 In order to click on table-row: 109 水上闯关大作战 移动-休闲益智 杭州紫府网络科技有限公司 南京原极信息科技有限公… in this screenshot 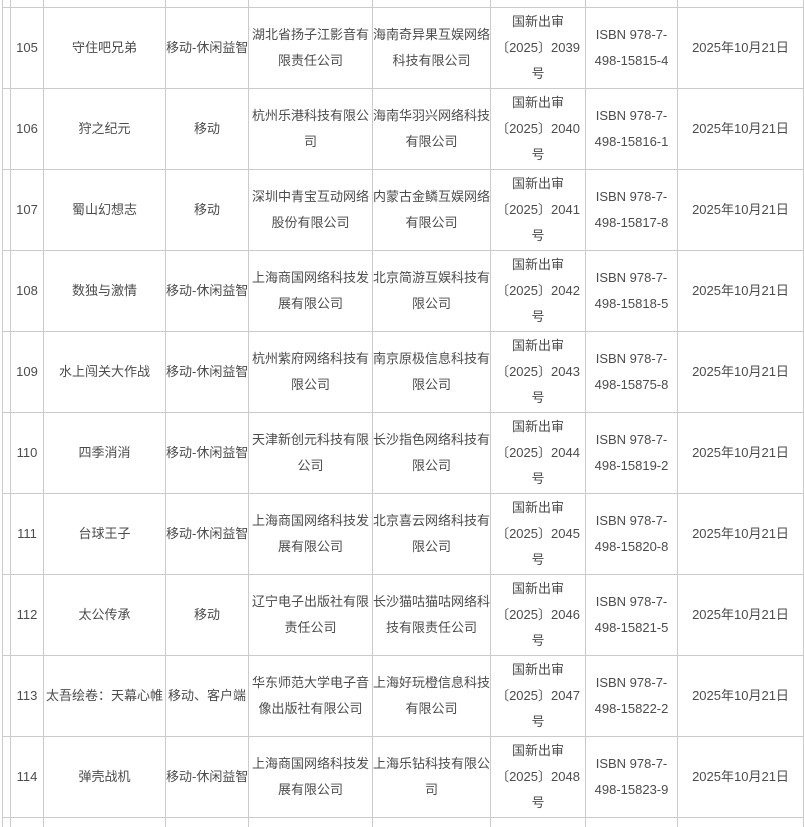, I will do `click(403, 372)`.